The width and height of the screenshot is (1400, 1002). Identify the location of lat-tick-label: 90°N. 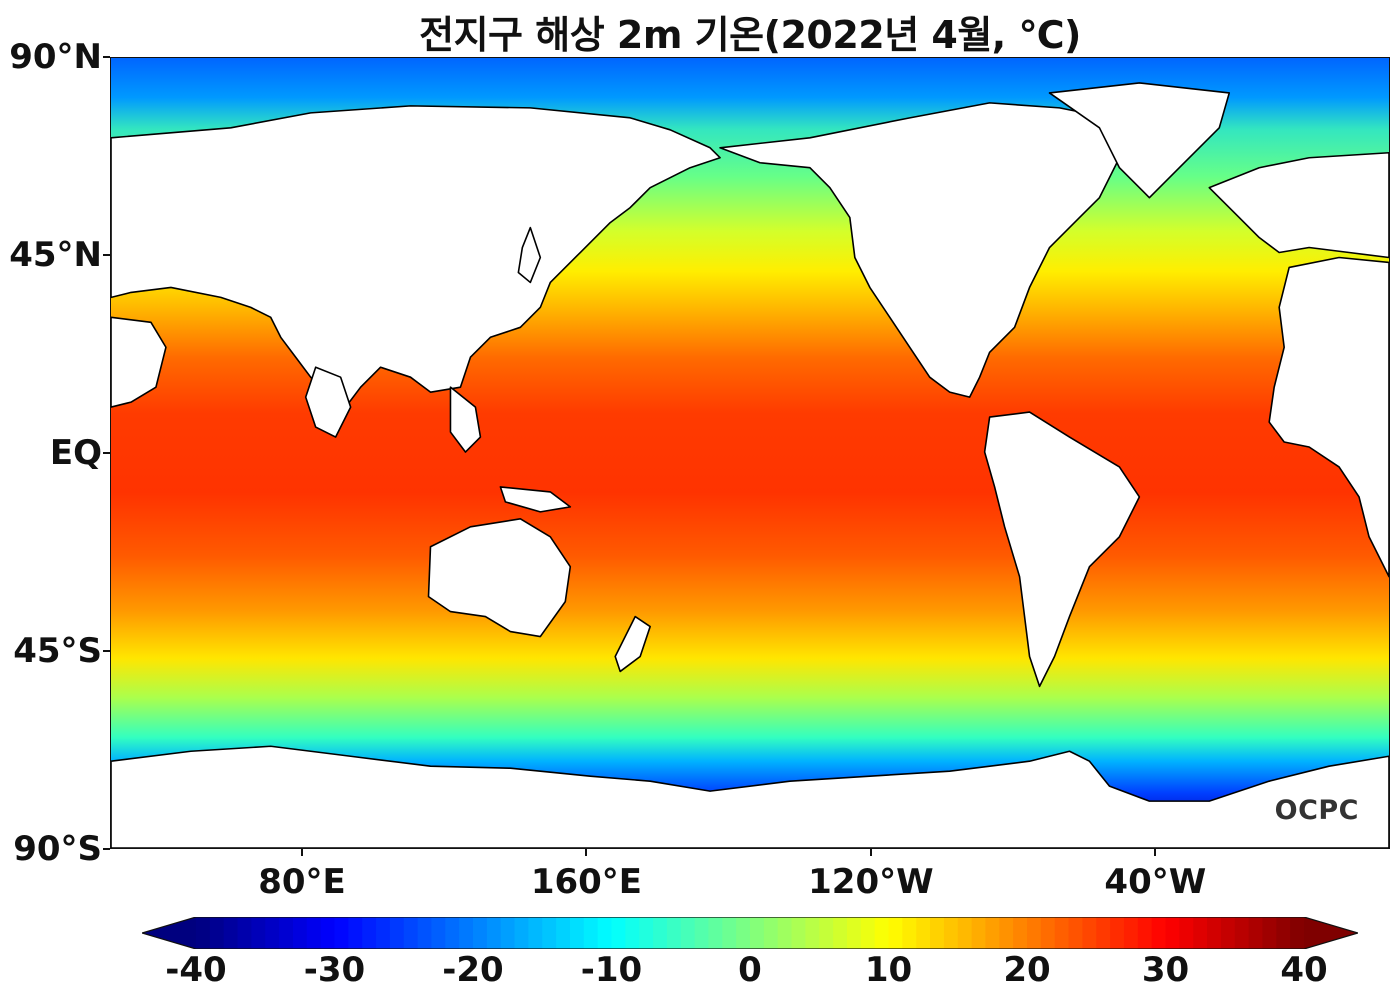
(55, 57).